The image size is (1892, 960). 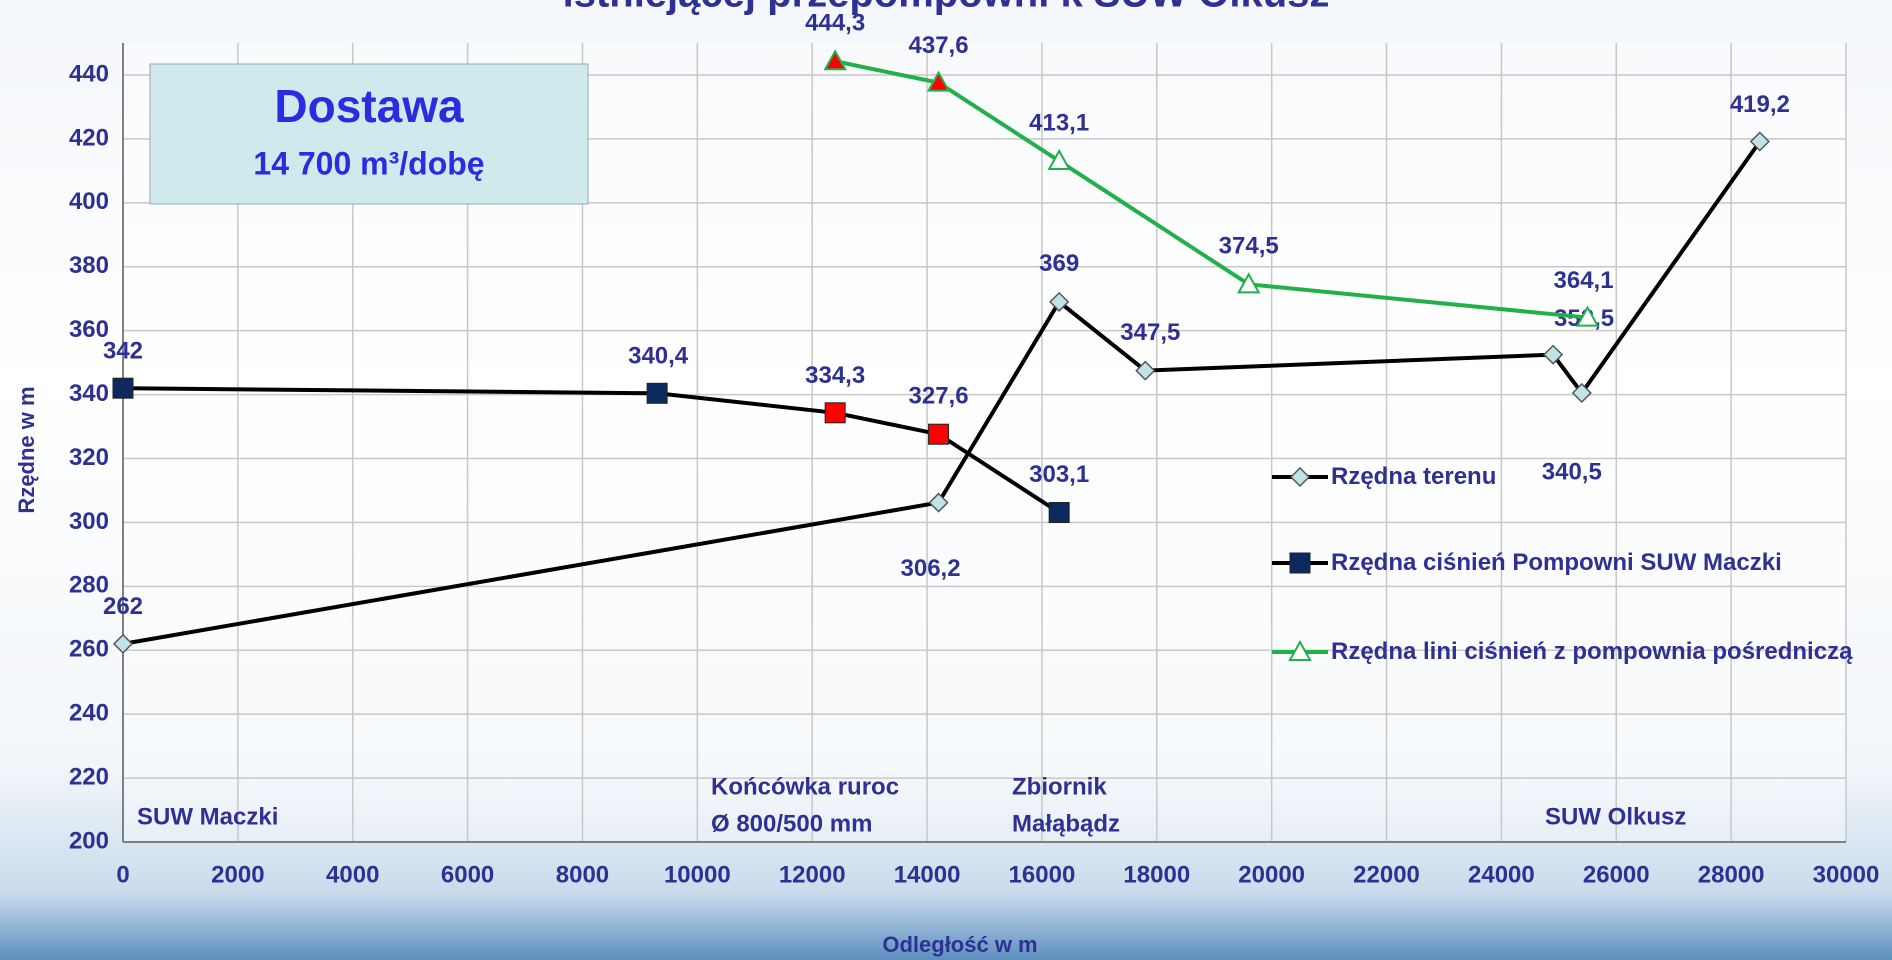 I want to click on y-tick-label: 400, so click(x=89, y=201).